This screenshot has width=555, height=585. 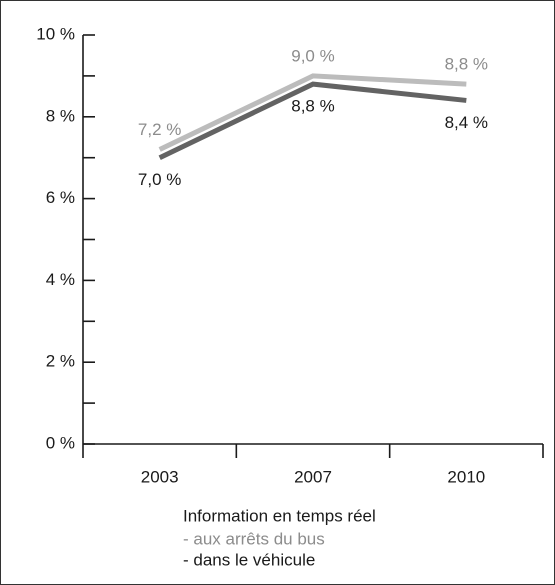 What do you see at coordinates (60, 279) in the screenshot?
I see `y-tick-label: 4 %` at bounding box center [60, 279].